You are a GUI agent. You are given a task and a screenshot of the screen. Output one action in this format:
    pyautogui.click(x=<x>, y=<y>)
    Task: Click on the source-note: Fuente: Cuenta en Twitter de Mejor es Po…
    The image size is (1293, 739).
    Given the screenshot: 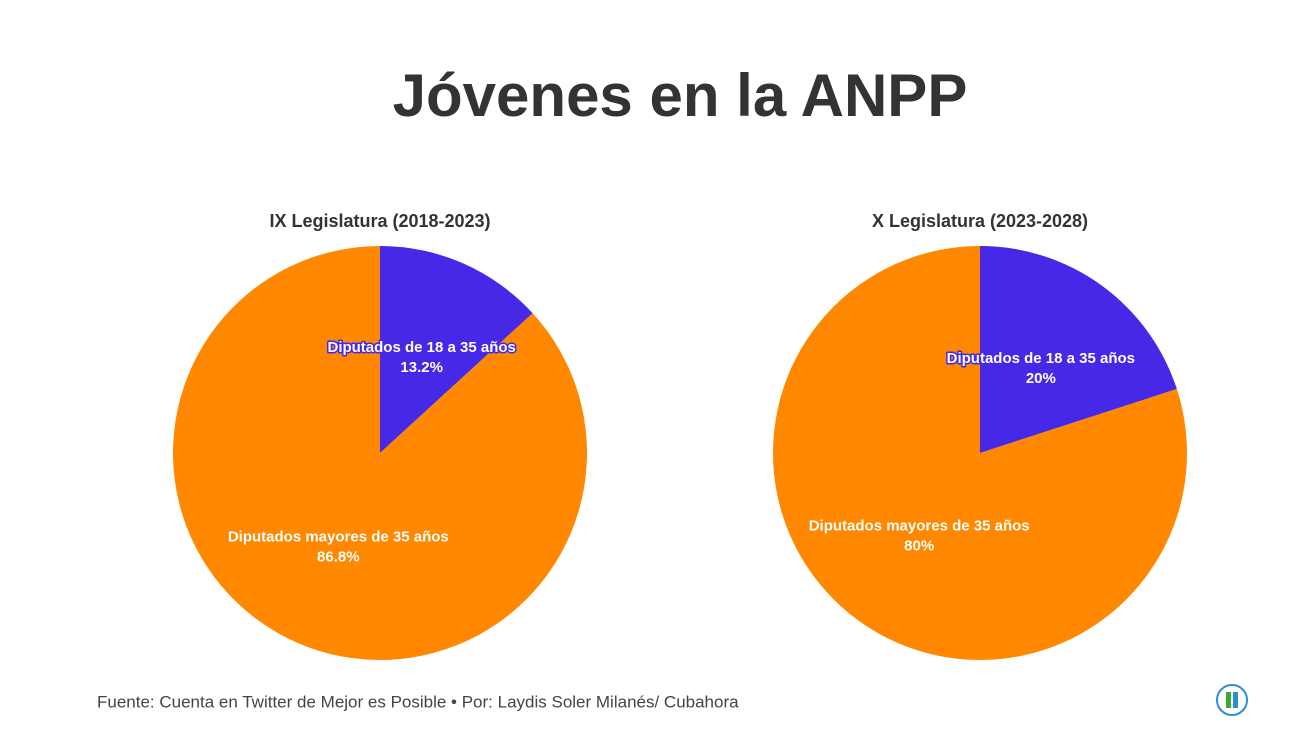 What is the action you would take?
    pyautogui.click(x=418, y=701)
    